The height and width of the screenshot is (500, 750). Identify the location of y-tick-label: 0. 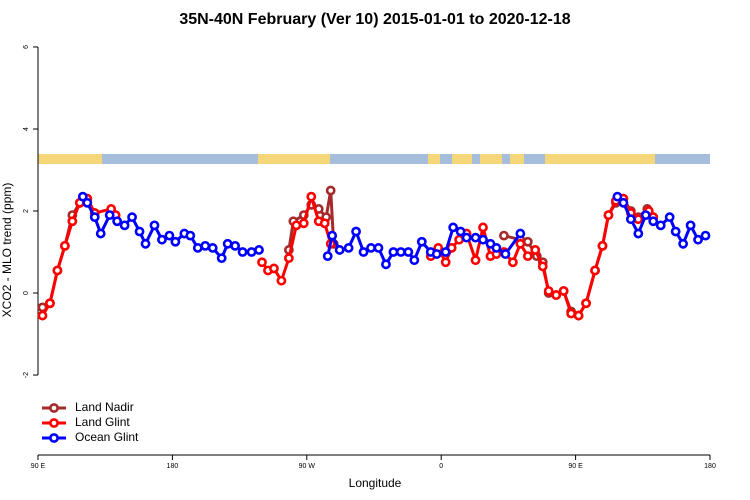
(26, 293).